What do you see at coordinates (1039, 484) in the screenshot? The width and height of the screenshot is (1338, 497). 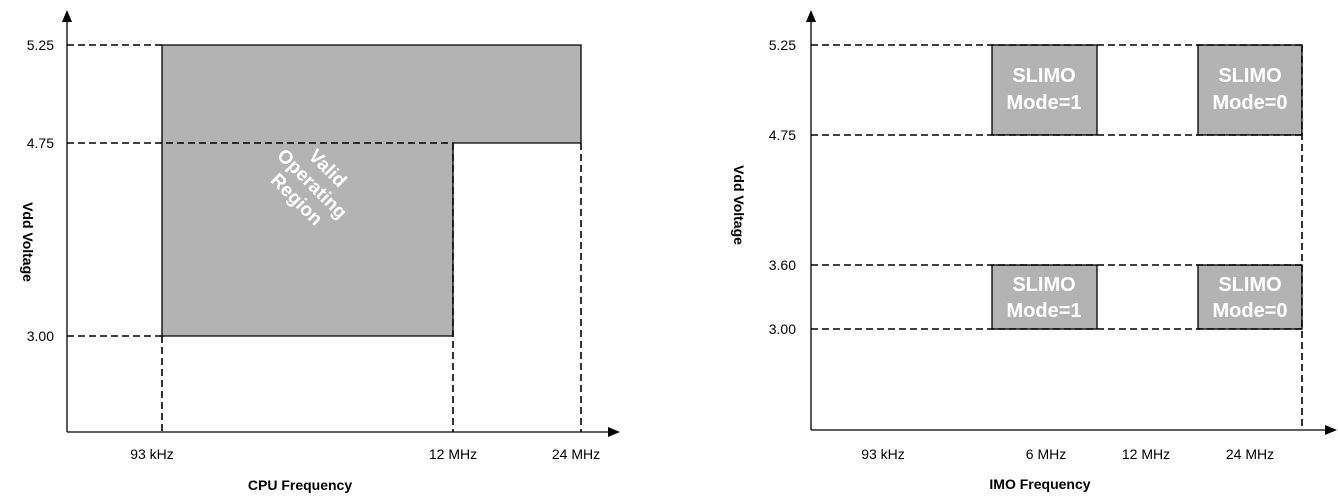 I see `x-axis-label: IMO Frequency` at bounding box center [1039, 484].